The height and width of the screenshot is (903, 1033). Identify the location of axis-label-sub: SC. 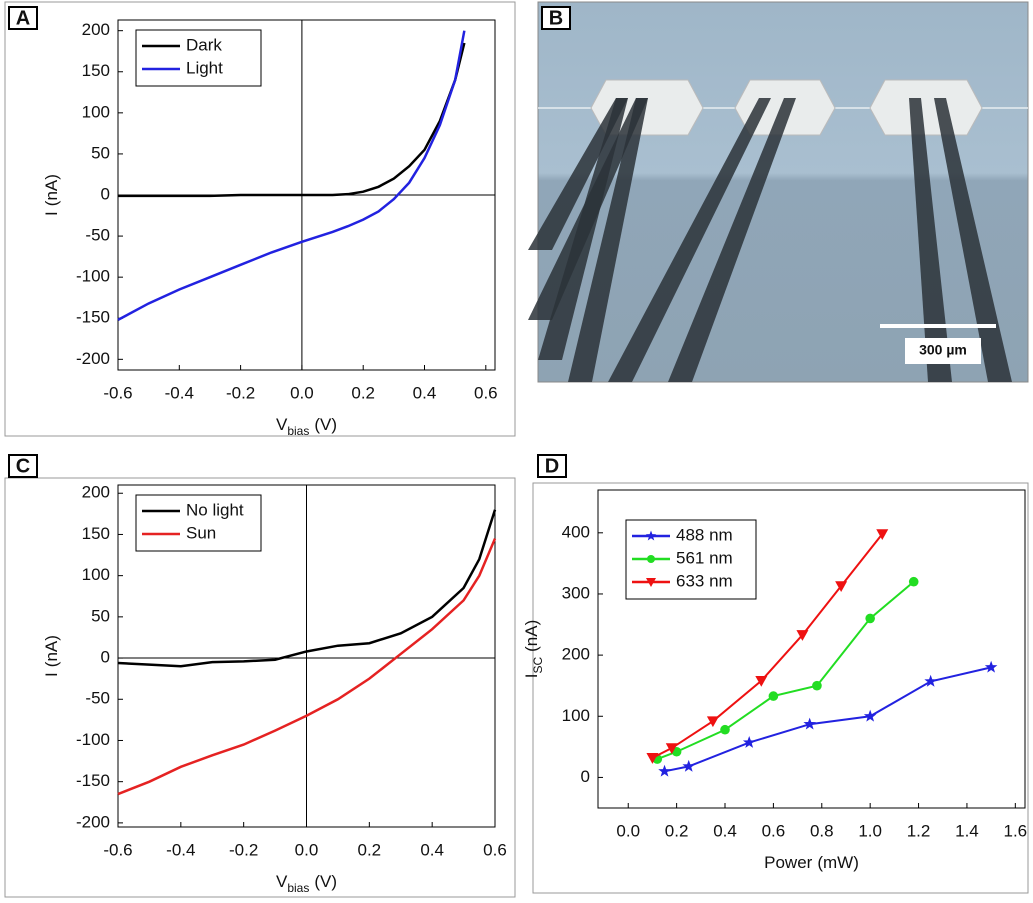
(538, 665).